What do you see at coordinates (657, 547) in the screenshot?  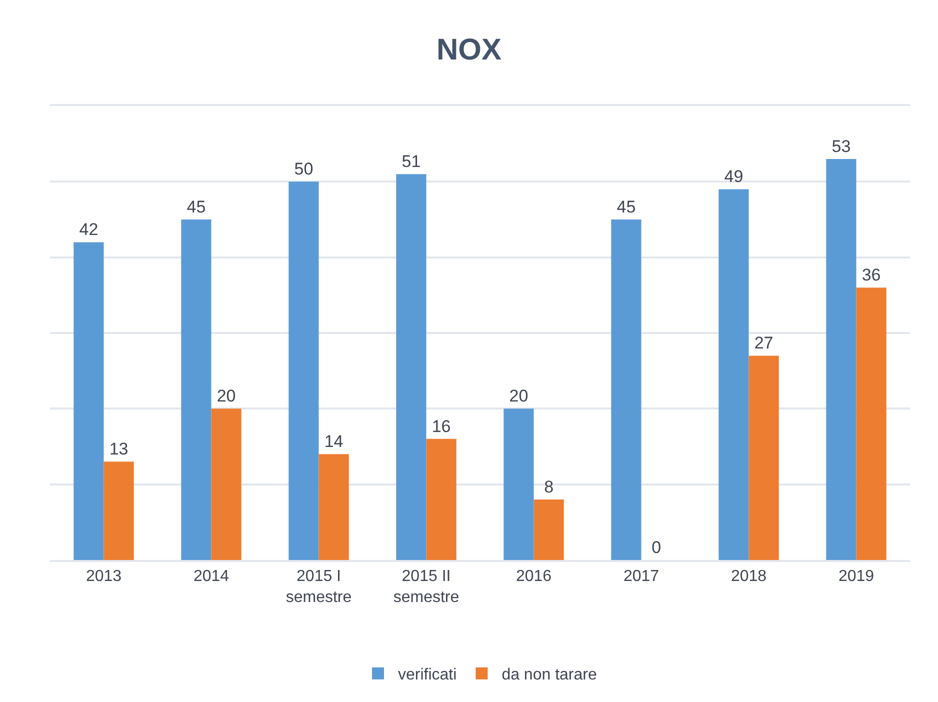 I see `data-label: 0` at bounding box center [657, 547].